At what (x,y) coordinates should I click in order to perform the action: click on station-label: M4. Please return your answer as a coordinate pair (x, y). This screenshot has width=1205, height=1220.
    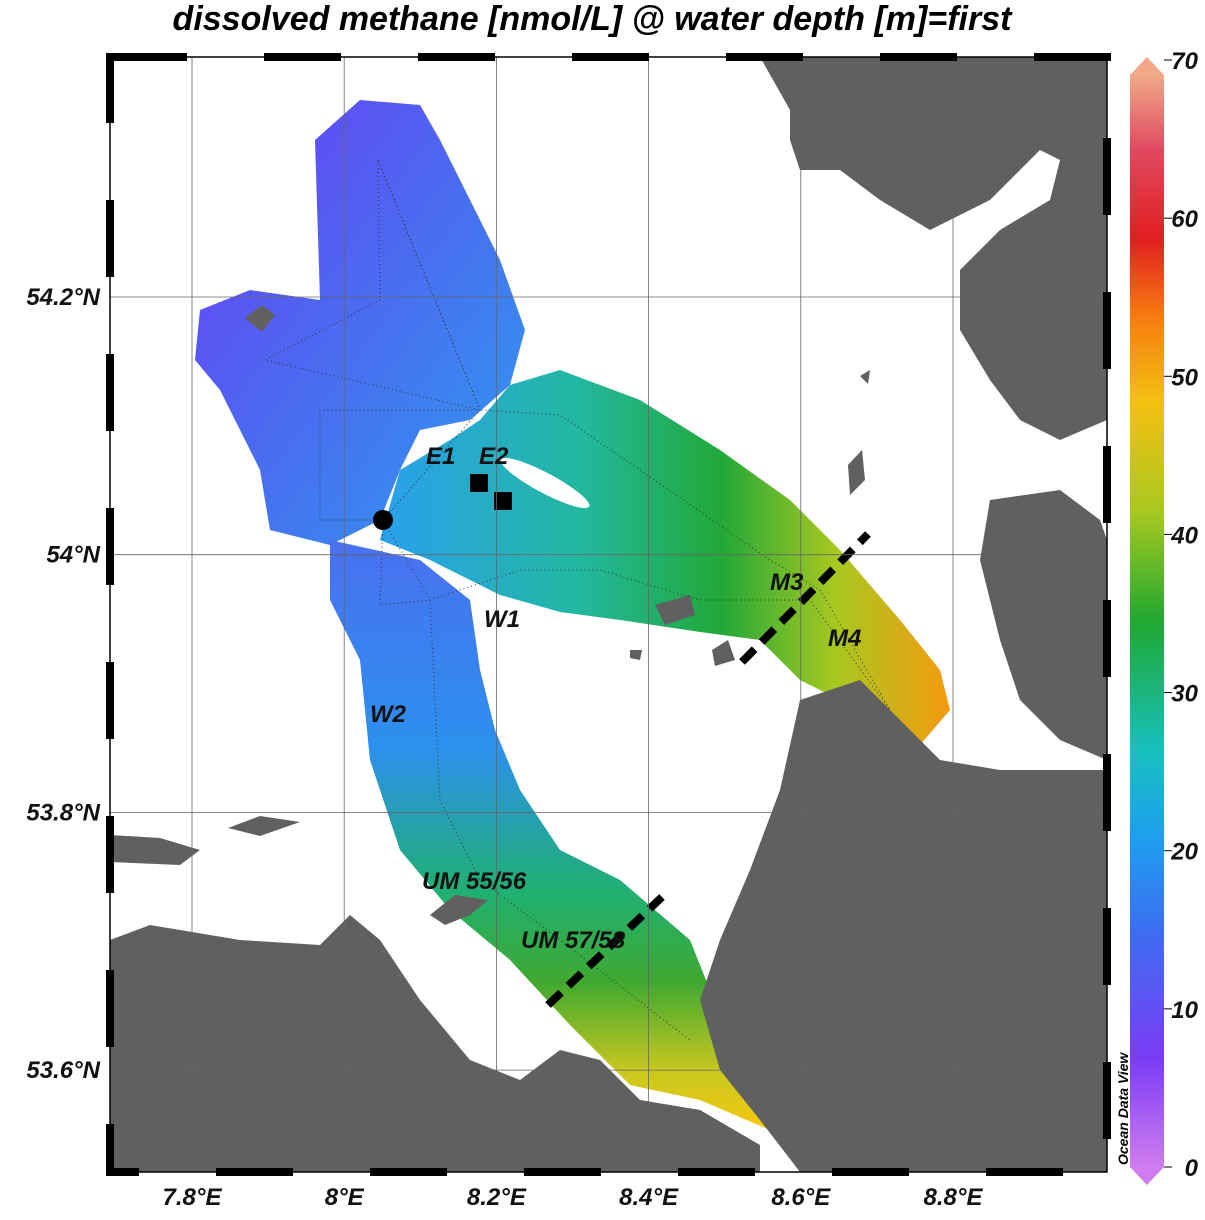
    Looking at the image, I should click on (844, 638).